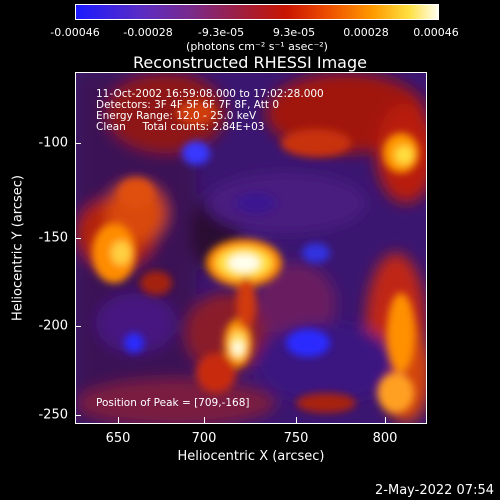  What do you see at coordinates (204, 438) in the screenshot?
I see `x-tick-label: 700` at bounding box center [204, 438].